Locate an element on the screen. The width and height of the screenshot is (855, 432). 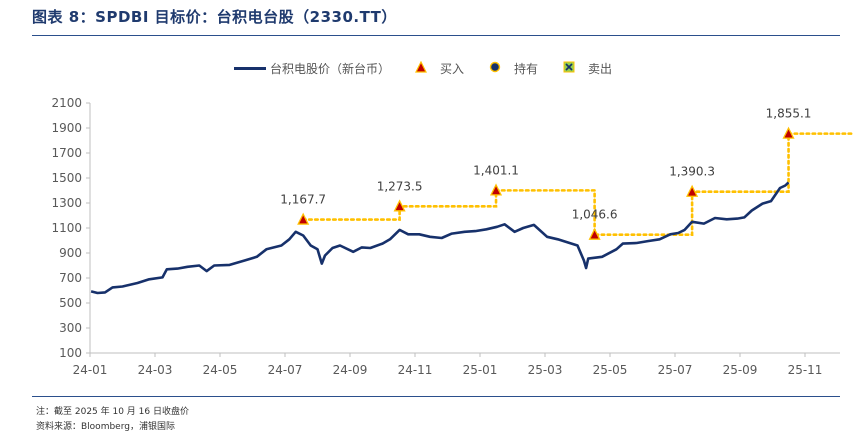
y-tick-label: 1500 is located at coordinates (66, 178).